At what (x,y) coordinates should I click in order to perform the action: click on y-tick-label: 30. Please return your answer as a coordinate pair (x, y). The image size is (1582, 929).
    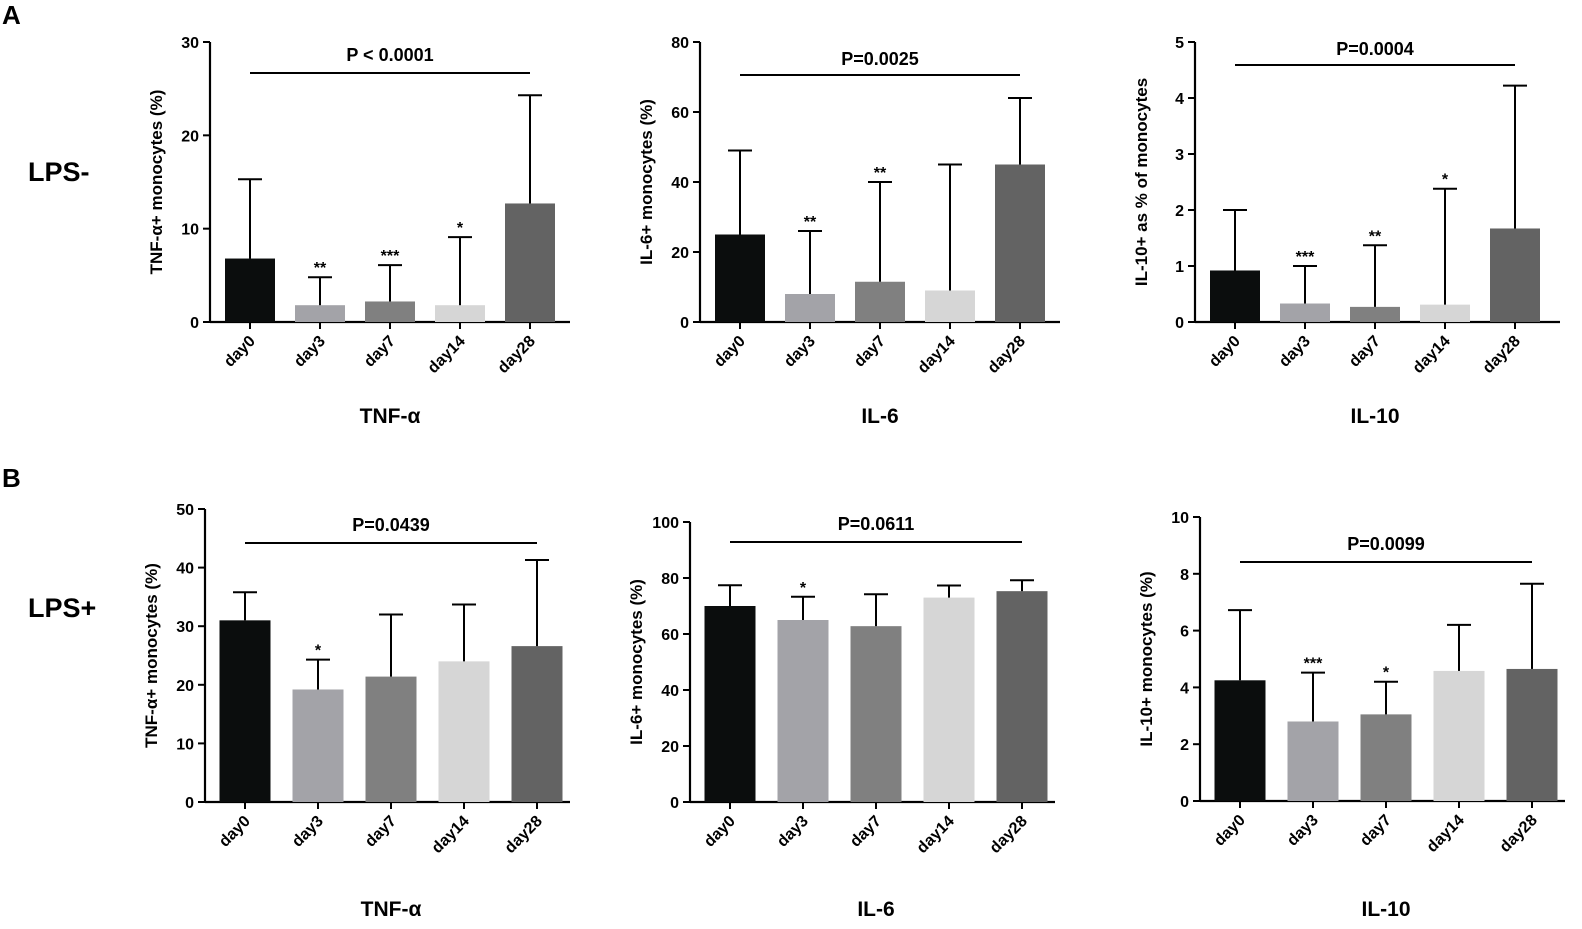
    Looking at the image, I should click on (185, 627).